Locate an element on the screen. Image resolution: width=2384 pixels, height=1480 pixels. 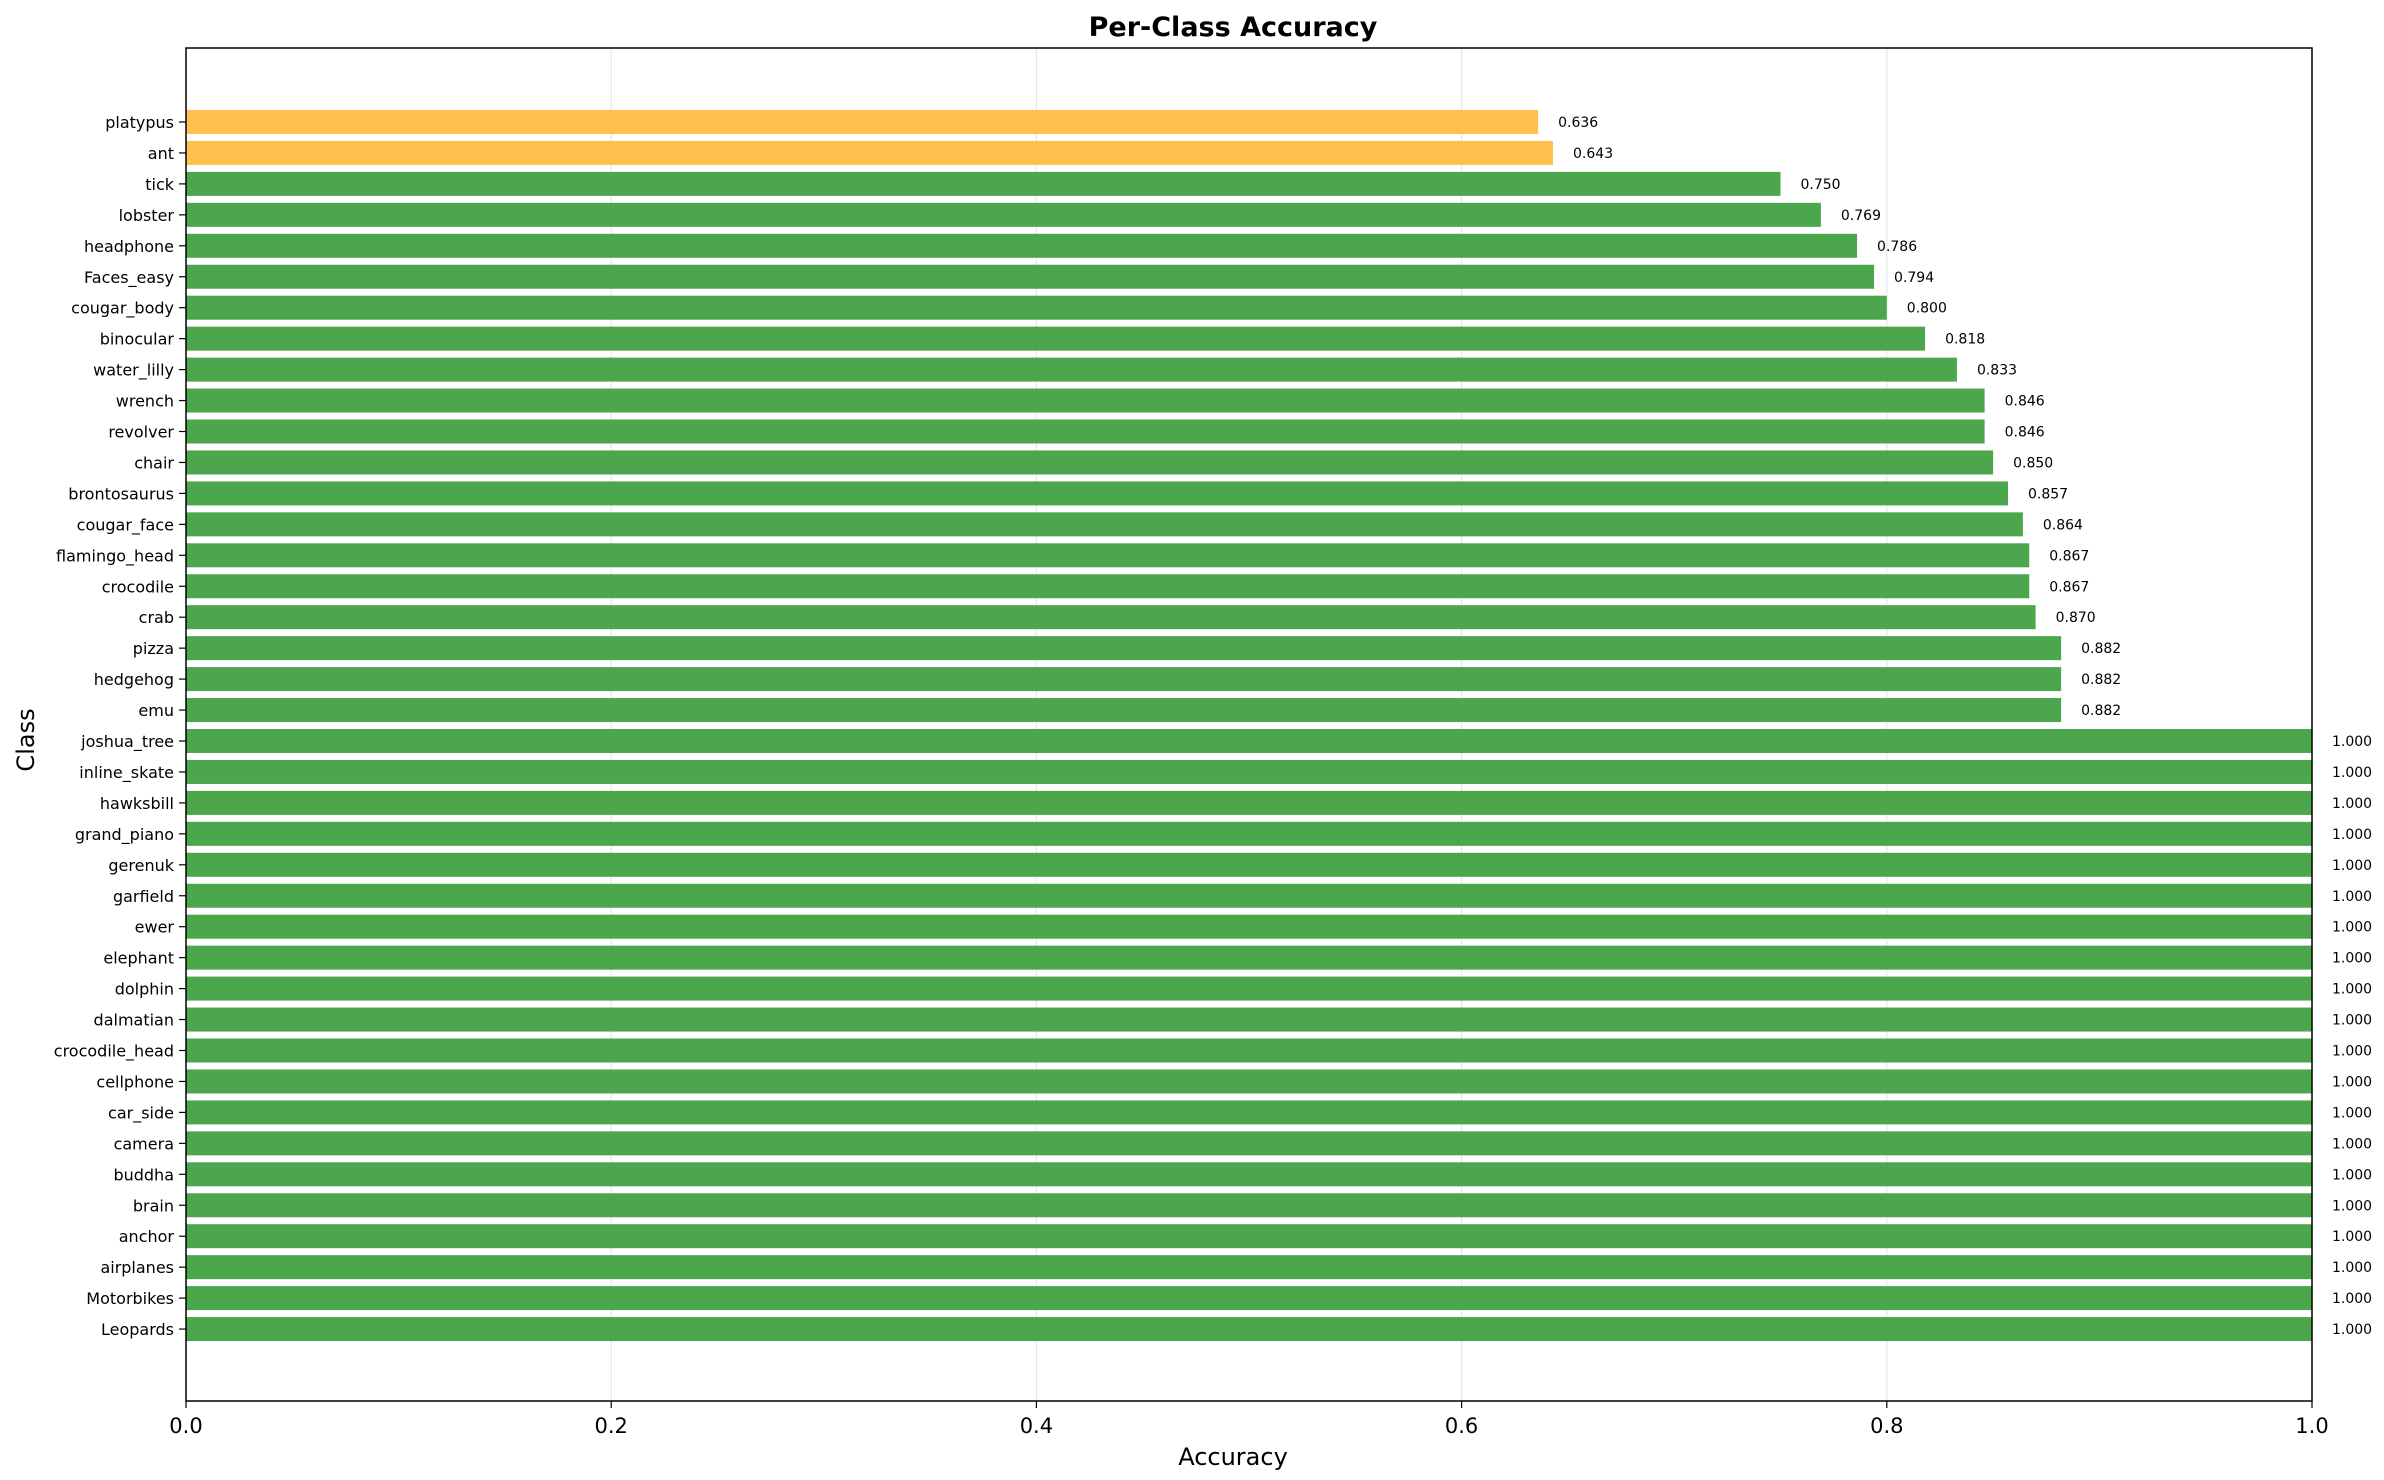
bar-value-label: 0.870 is located at coordinates (2076, 618).